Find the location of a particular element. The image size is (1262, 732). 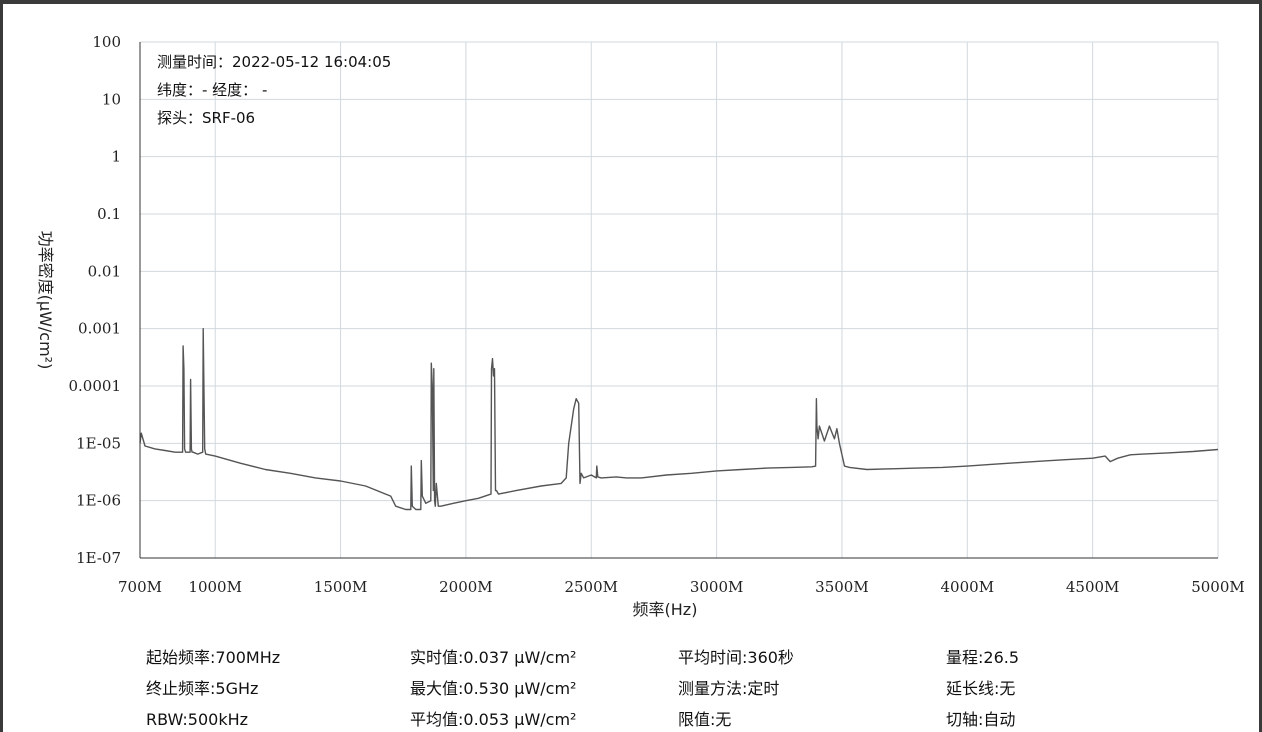

y-tick-labels: 100 10 1 0.1 0.01 0.001 0.0001 1E-05 1E-06 1E-07 is located at coordinates (95, 300).